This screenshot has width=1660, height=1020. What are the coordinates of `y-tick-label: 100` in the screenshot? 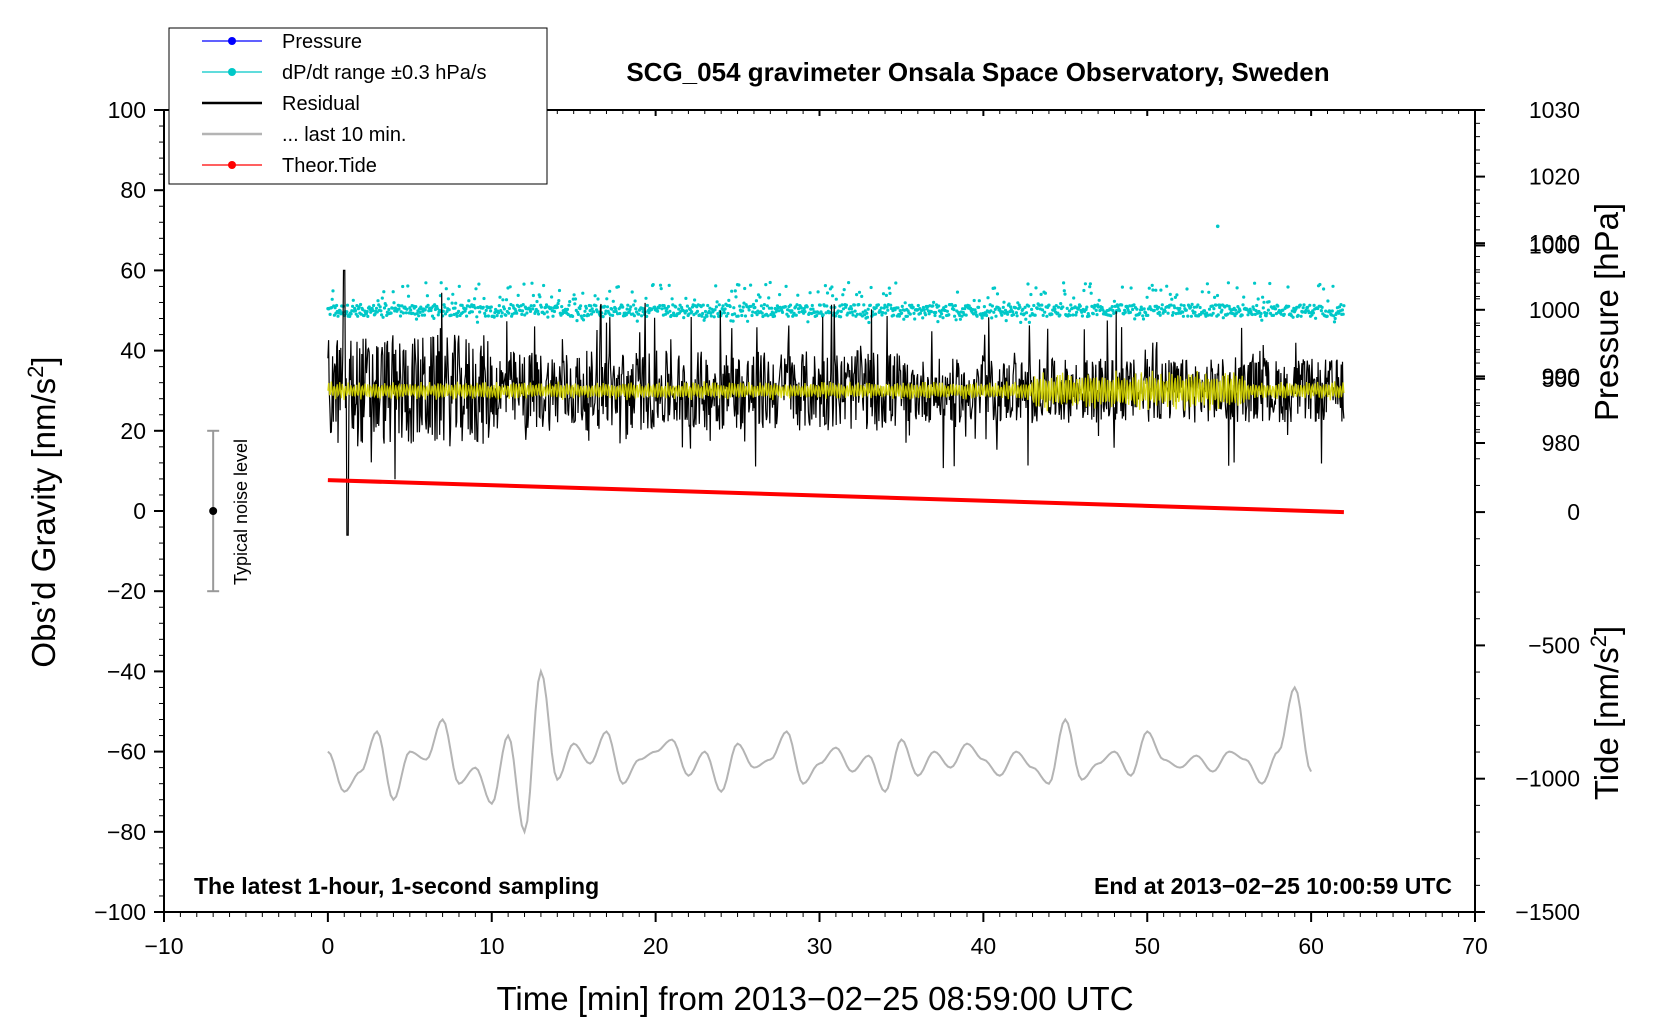 It's located at (127, 110).